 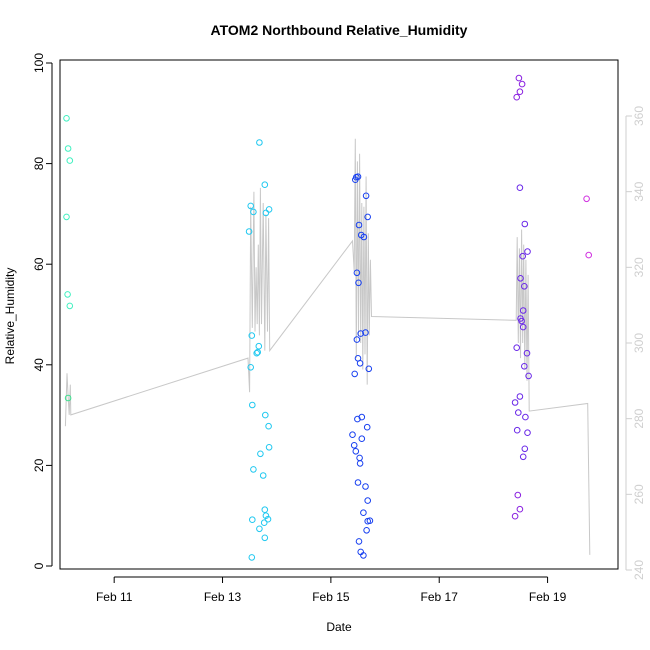 What do you see at coordinates (639, 343) in the screenshot?
I see `right-tick-label: 300` at bounding box center [639, 343].